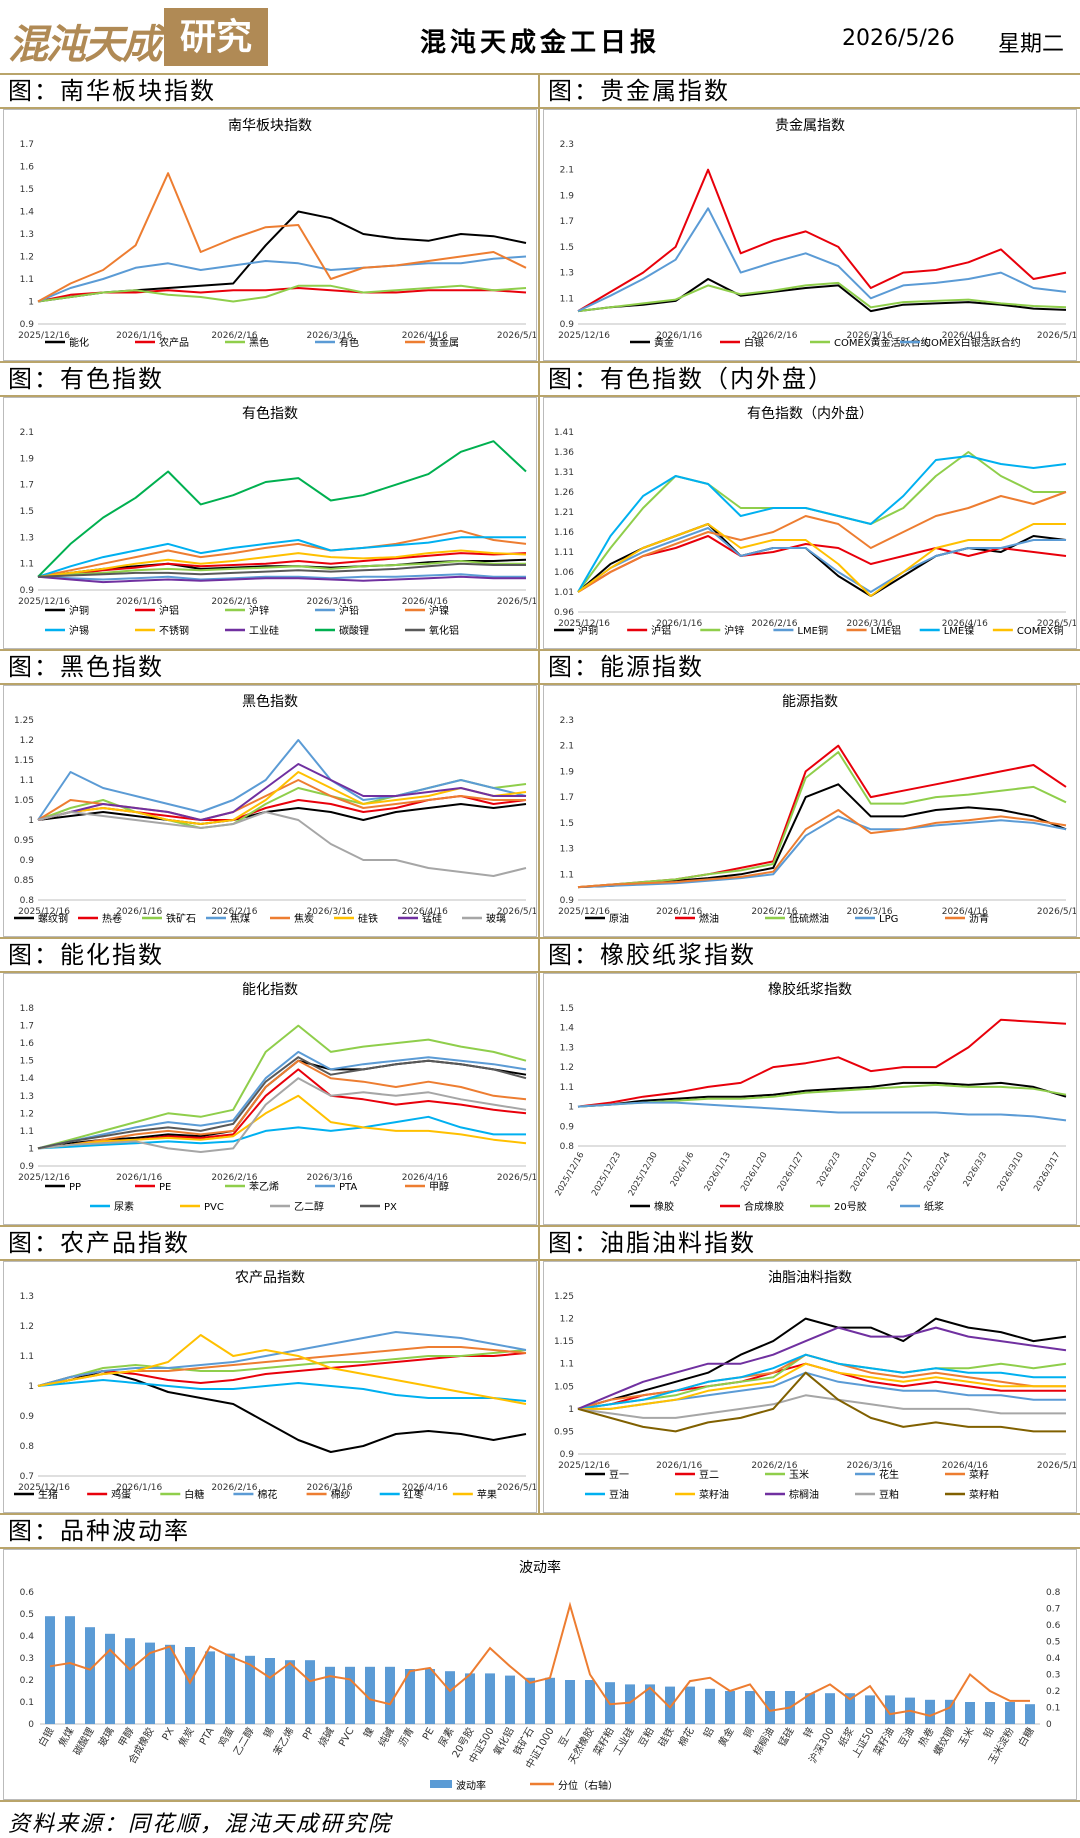 Image resolution: width=1080 pixels, height=1838 pixels. Describe the element at coordinates (138, 61) in the screenshot. I see `company-logo: 混沌天成 研究院` at that location.